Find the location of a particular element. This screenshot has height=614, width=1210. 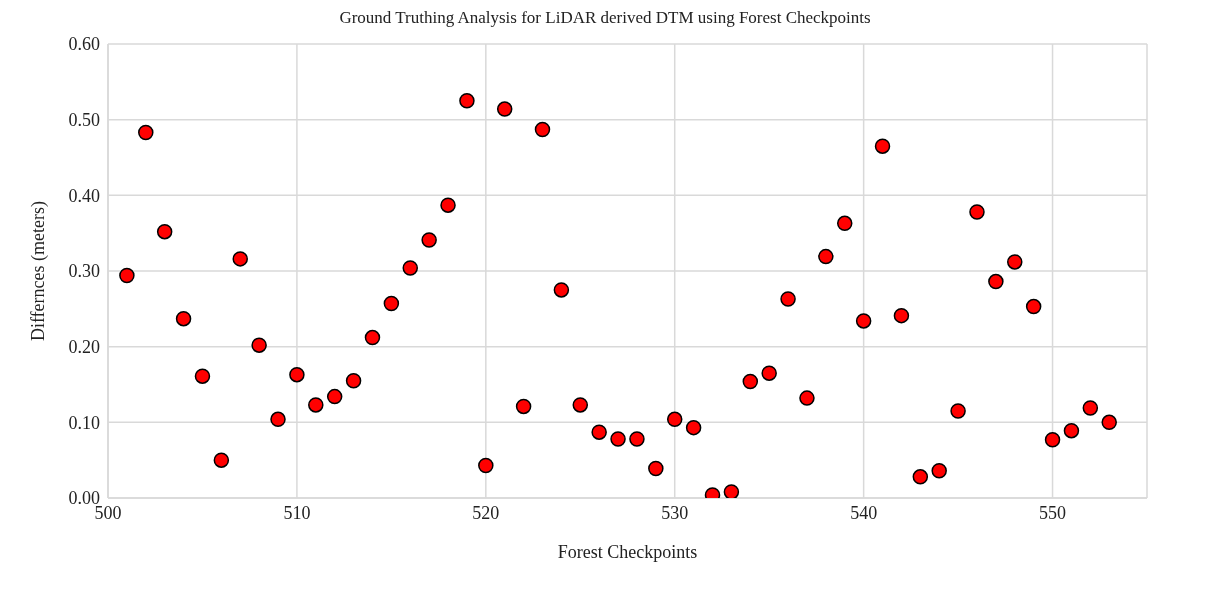

y-tick-label: 0.50 is located at coordinates (84, 120).